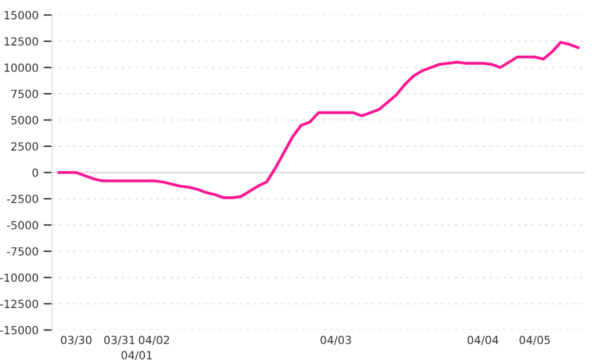  Describe the element at coordinates (137, 355) in the screenshot. I see `x-tick-label: 04/01` at that location.